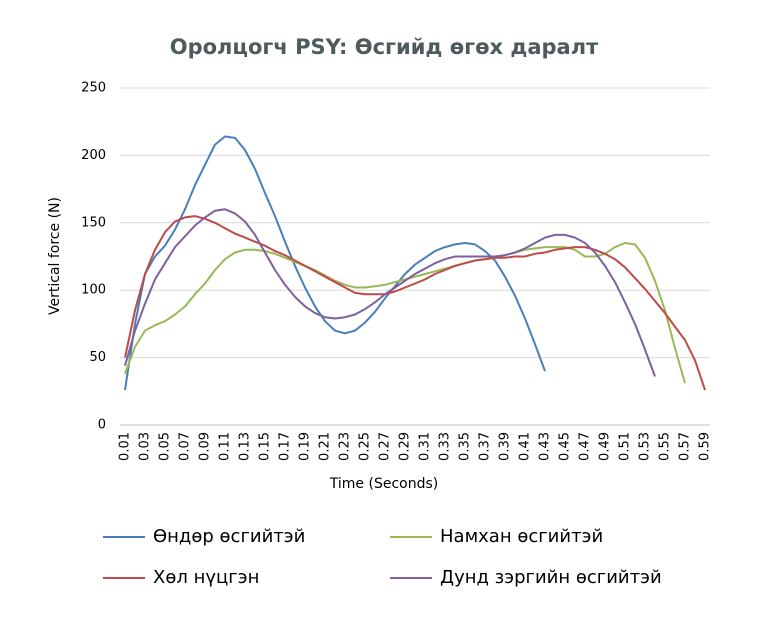 Image resolution: width=768 pixels, height=631 pixels. Describe the element at coordinates (229, 536) in the screenshot. I see `legend-label: Өндөр өсгийтэй` at that location.